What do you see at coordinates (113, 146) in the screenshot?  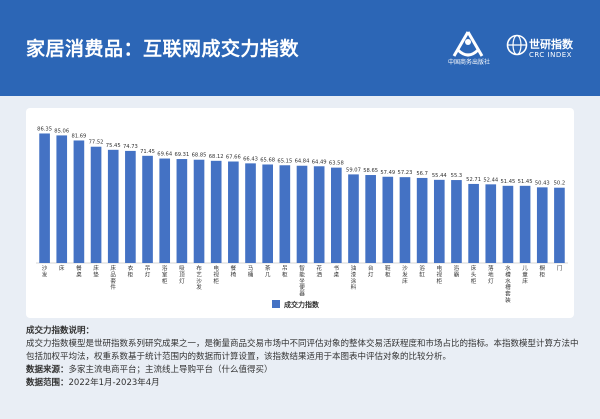 I see `data-label: 75.45` at bounding box center [113, 146].